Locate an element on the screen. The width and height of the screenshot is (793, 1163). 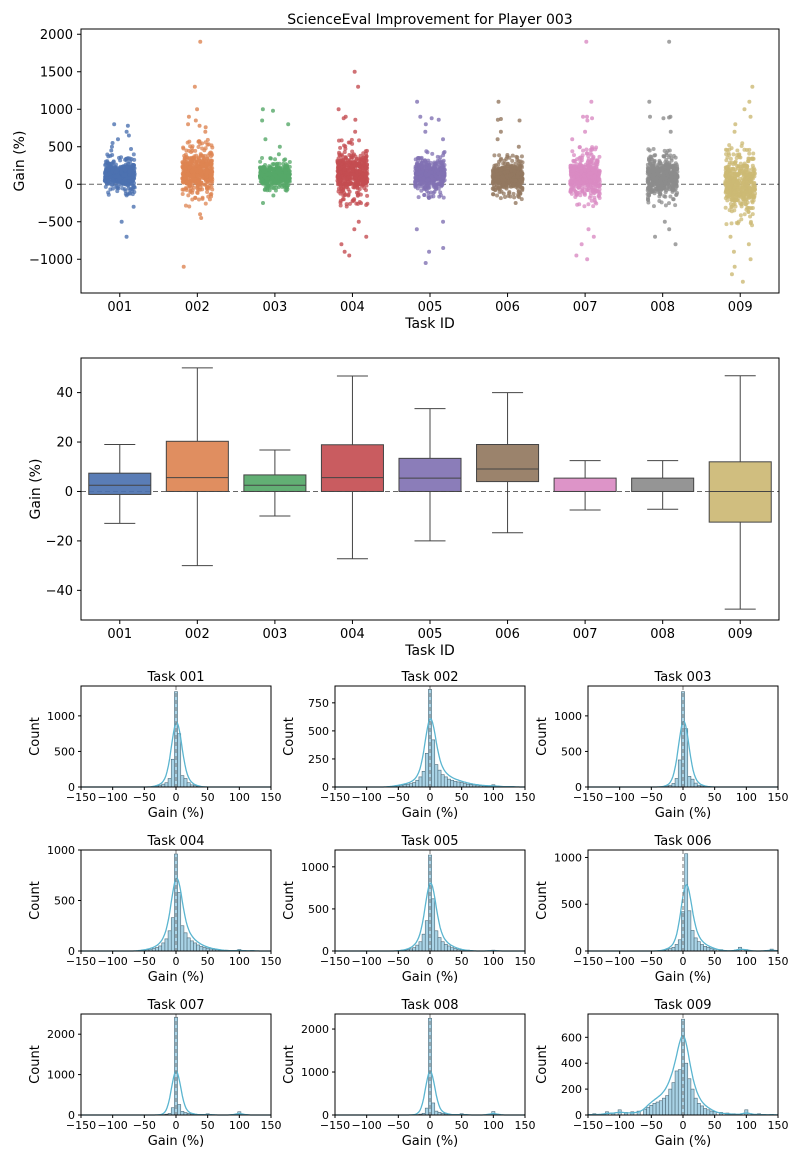
iqr-box is located at coordinates (197, 466).